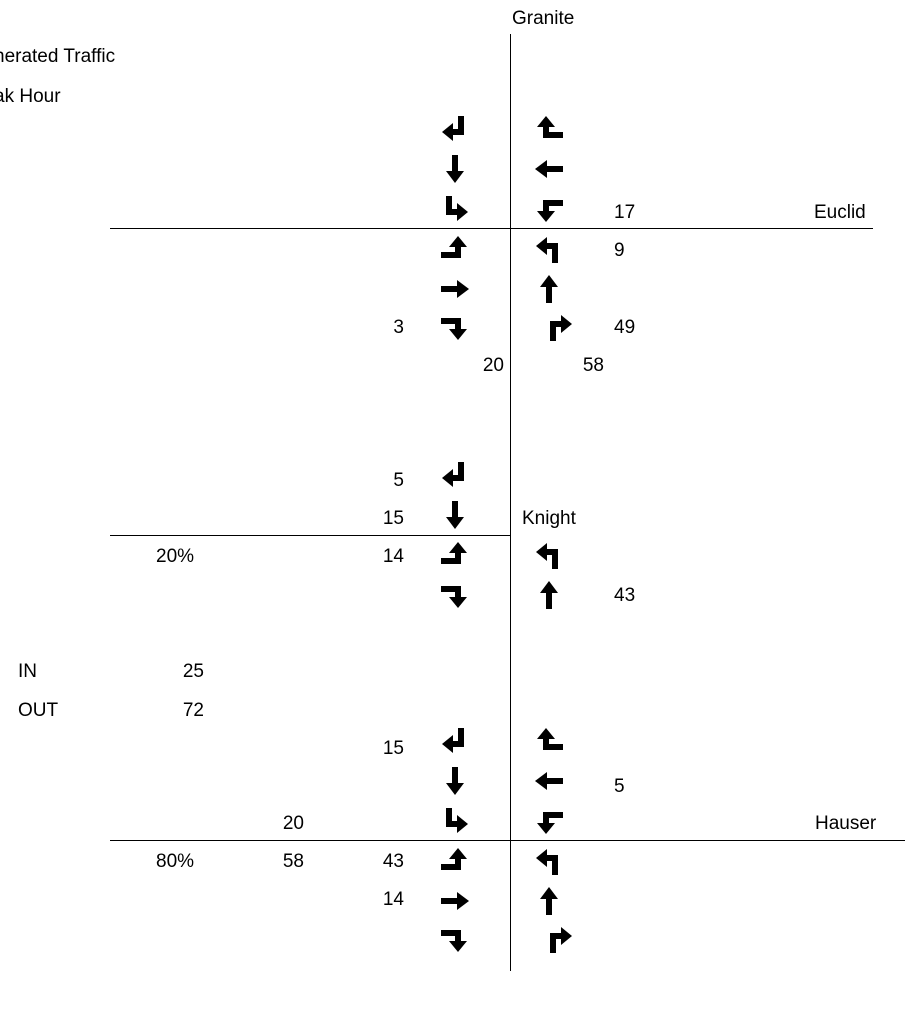 The image size is (905, 1027). What do you see at coordinates (625, 327) in the screenshot?
I see `euclid-nb-right-volume: 49` at bounding box center [625, 327].